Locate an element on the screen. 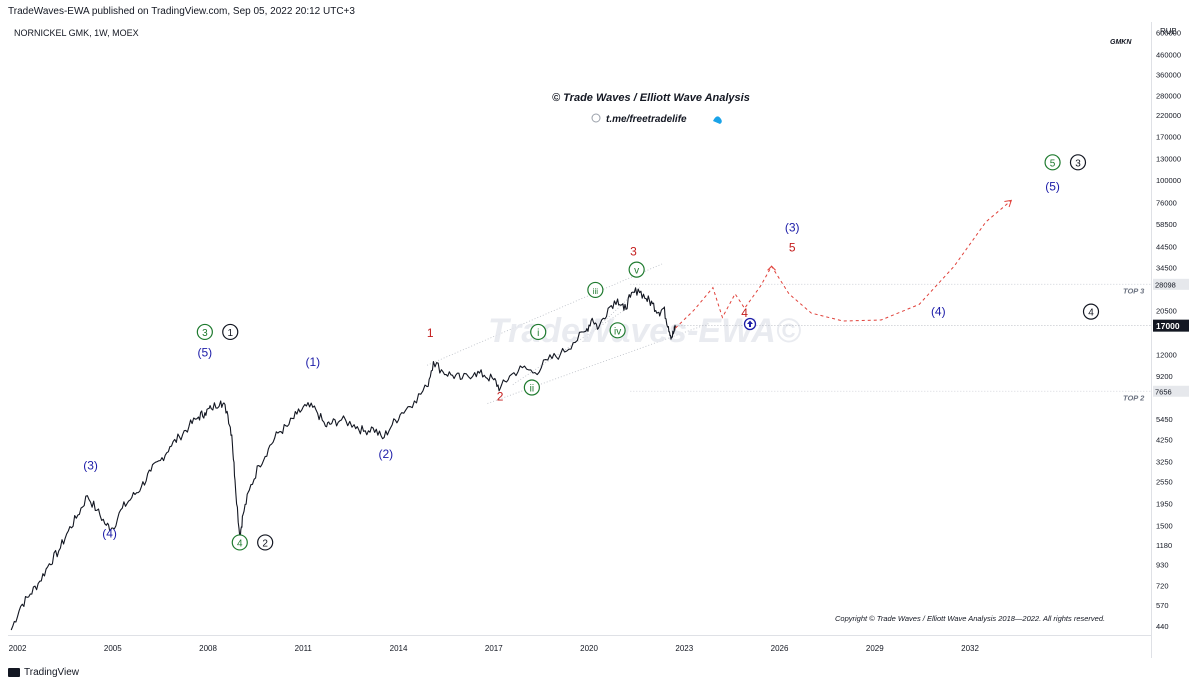 The width and height of the screenshot is (1200, 686). wave-label: i is located at coordinates (538, 333).